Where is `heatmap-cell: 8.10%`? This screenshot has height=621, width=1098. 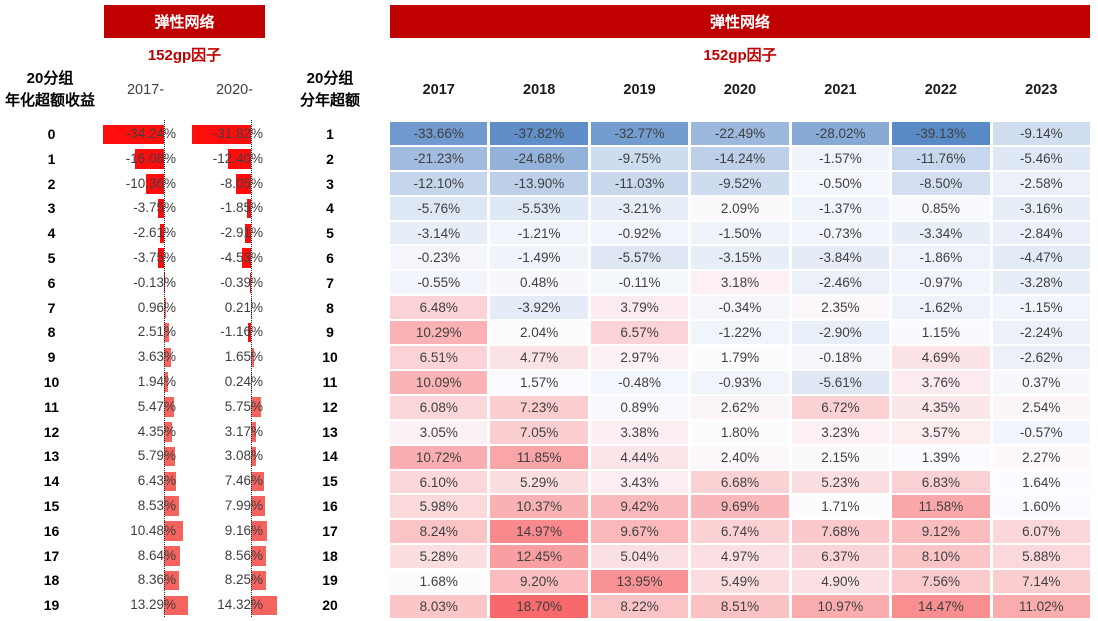 heatmap-cell: 8.10% is located at coordinates (941, 557).